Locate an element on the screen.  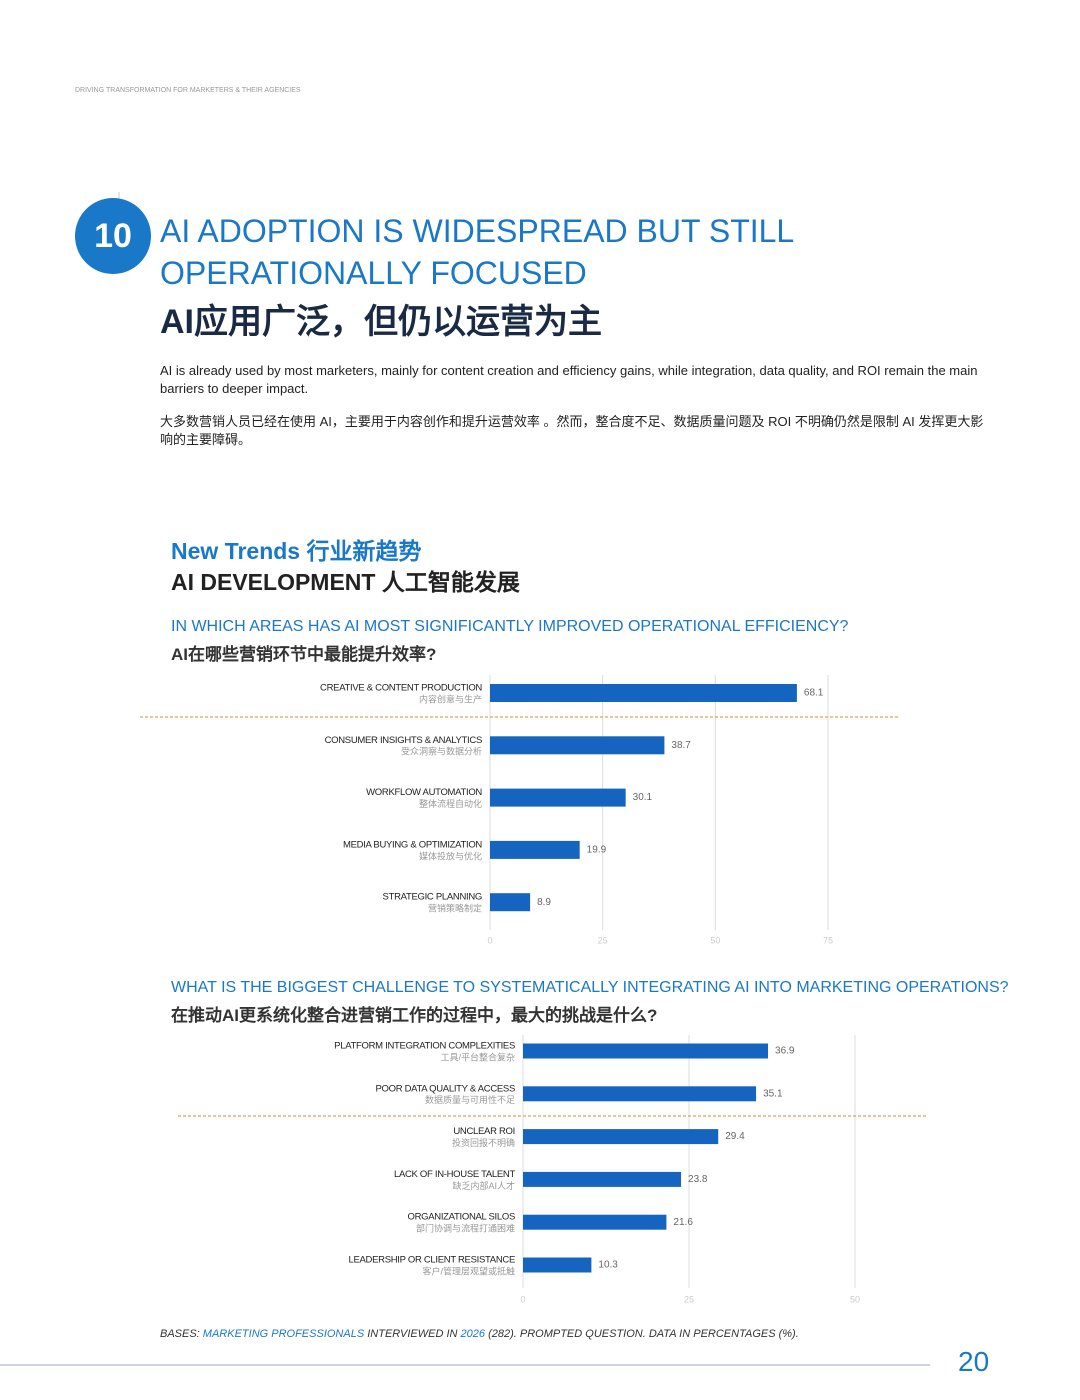
category-label: CONSUMER INSIGHTS & ANALYTICS is located at coordinates (403, 740).